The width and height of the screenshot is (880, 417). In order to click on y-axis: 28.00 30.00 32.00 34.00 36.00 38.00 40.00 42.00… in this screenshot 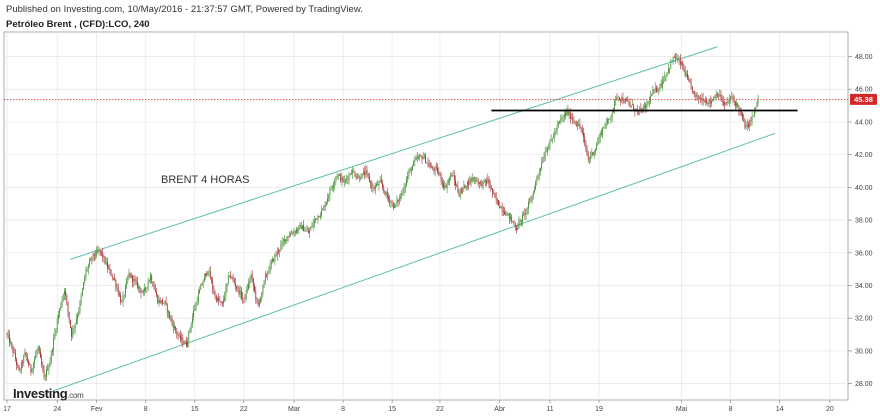, I will do `click(862, 221)`.